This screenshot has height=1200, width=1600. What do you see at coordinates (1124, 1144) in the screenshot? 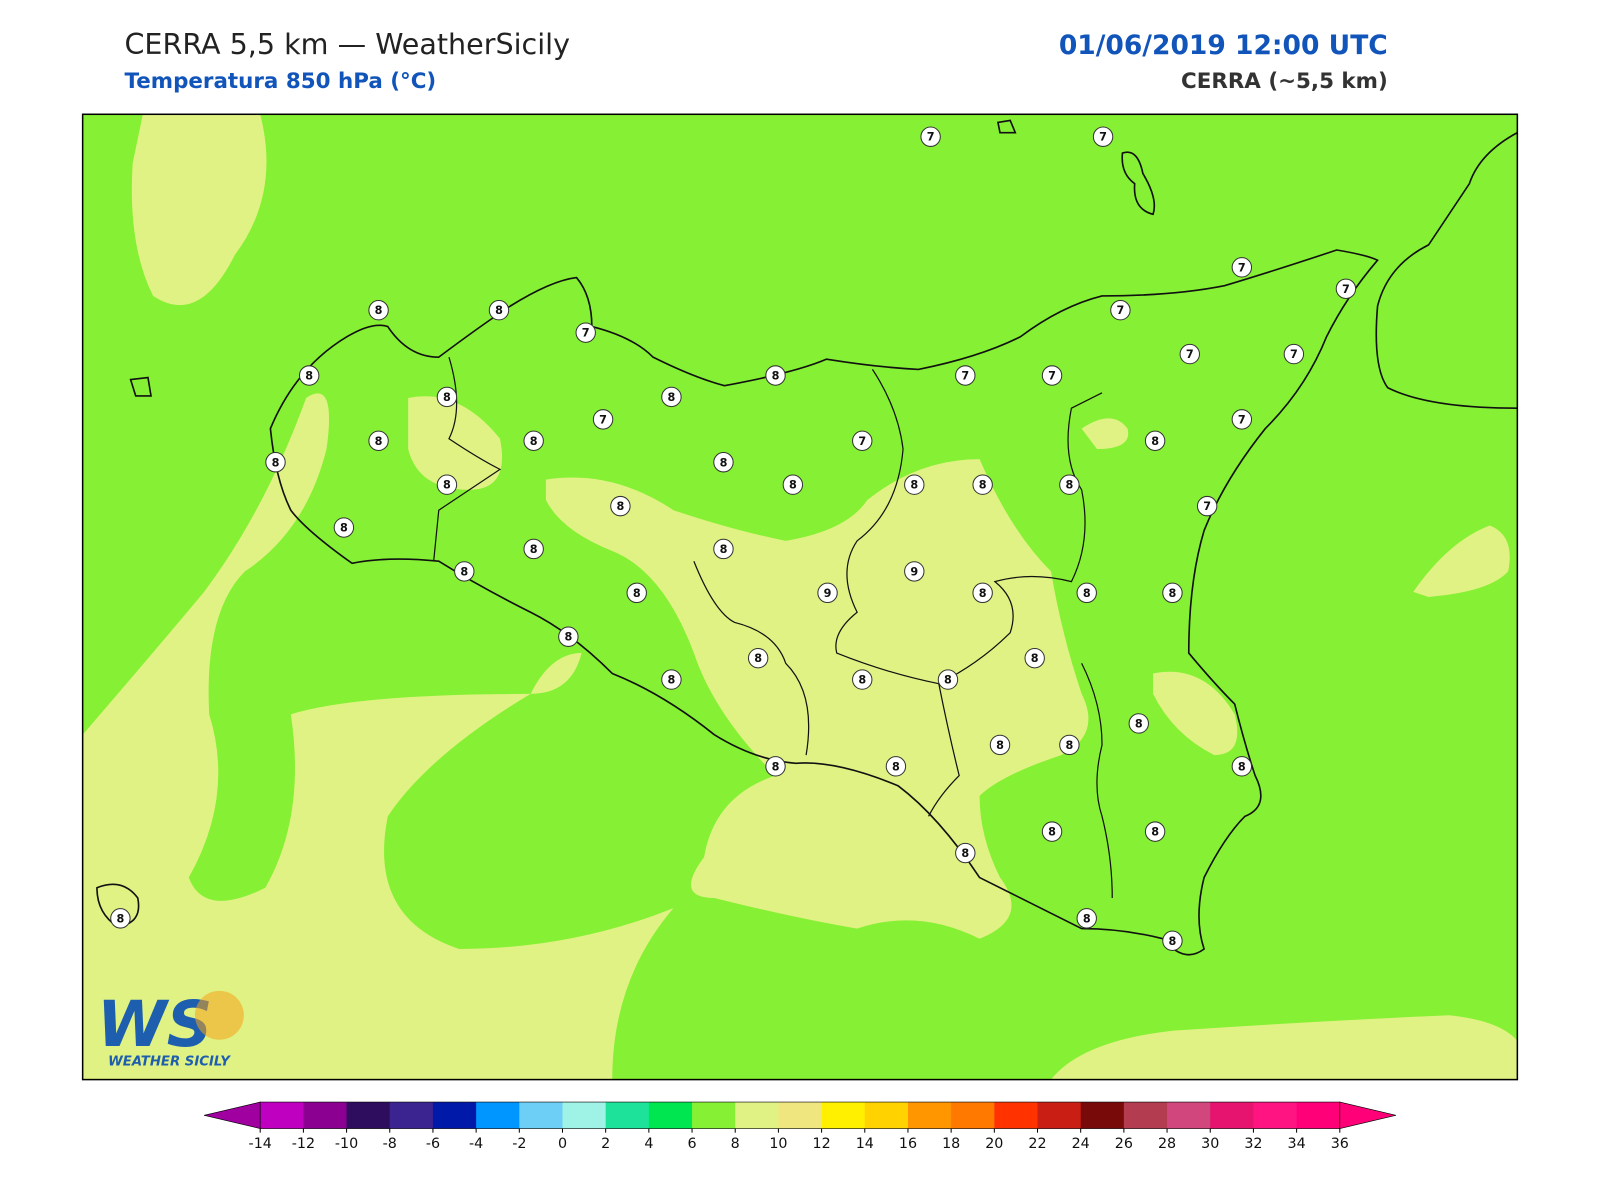
I see `colorbar-tick-label: 26` at bounding box center [1124, 1144].